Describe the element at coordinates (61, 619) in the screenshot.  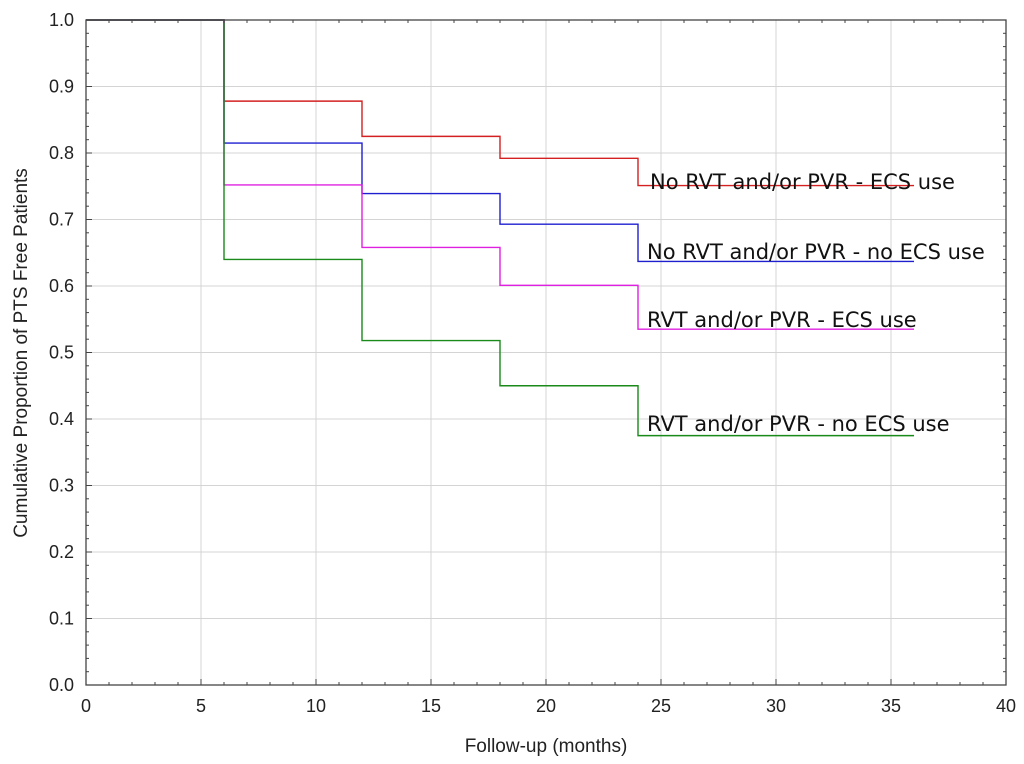
I see `y-tick-label: 0.1` at that location.